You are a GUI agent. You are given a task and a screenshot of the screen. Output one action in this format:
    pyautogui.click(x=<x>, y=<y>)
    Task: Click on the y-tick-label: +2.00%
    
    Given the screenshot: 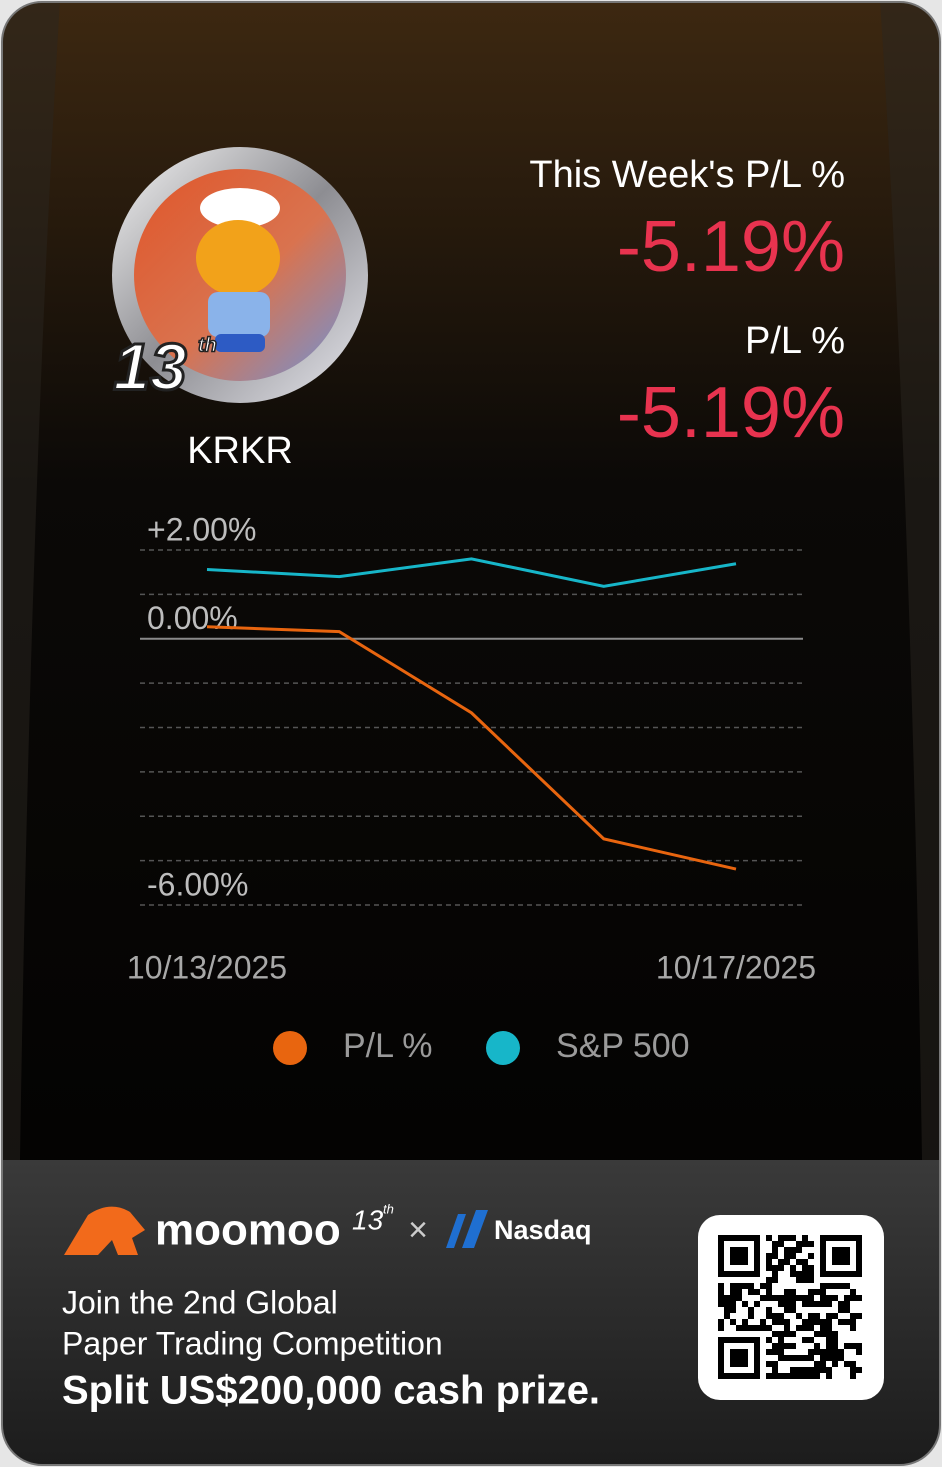 What is the action you would take?
    pyautogui.click(x=201, y=529)
    